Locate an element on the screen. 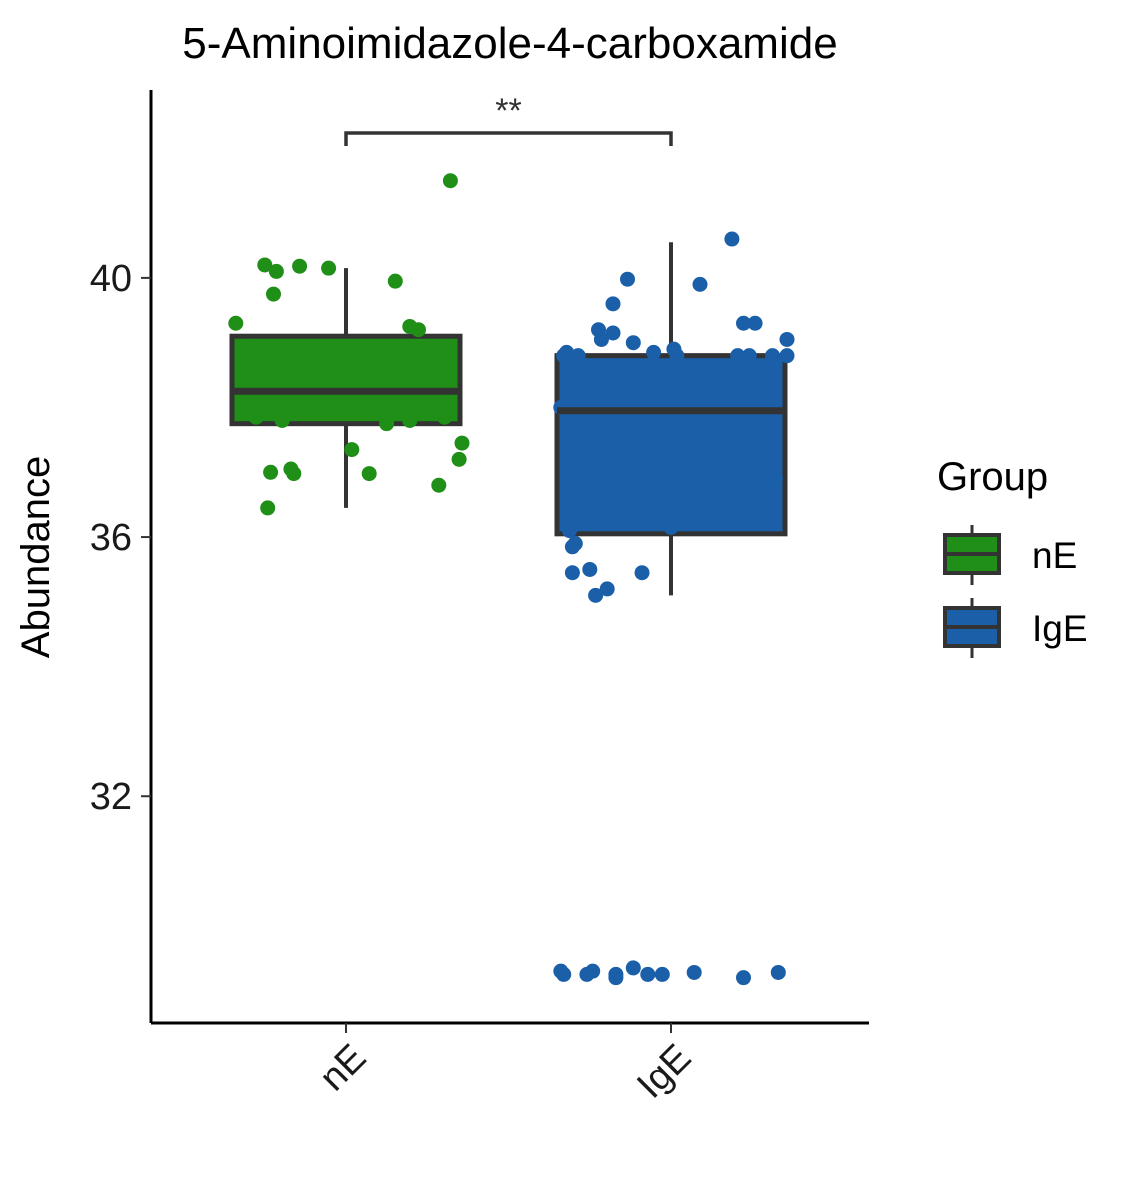 The width and height of the screenshot is (1140, 1200). legend-key-ige is located at coordinates (972, 628).